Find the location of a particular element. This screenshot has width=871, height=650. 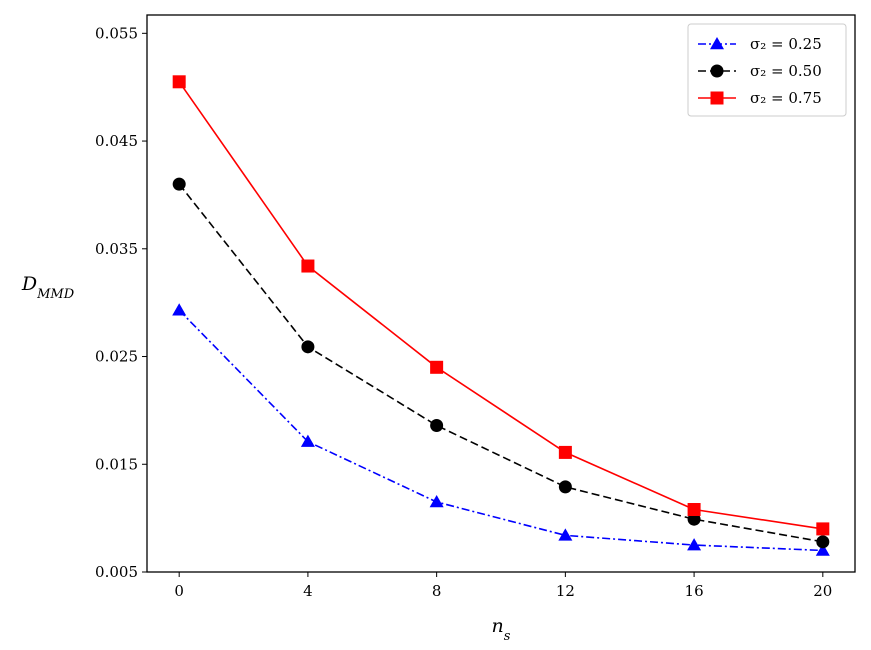

legend-label: σ₂ = 0.75 is located at coordinates (786, 98).